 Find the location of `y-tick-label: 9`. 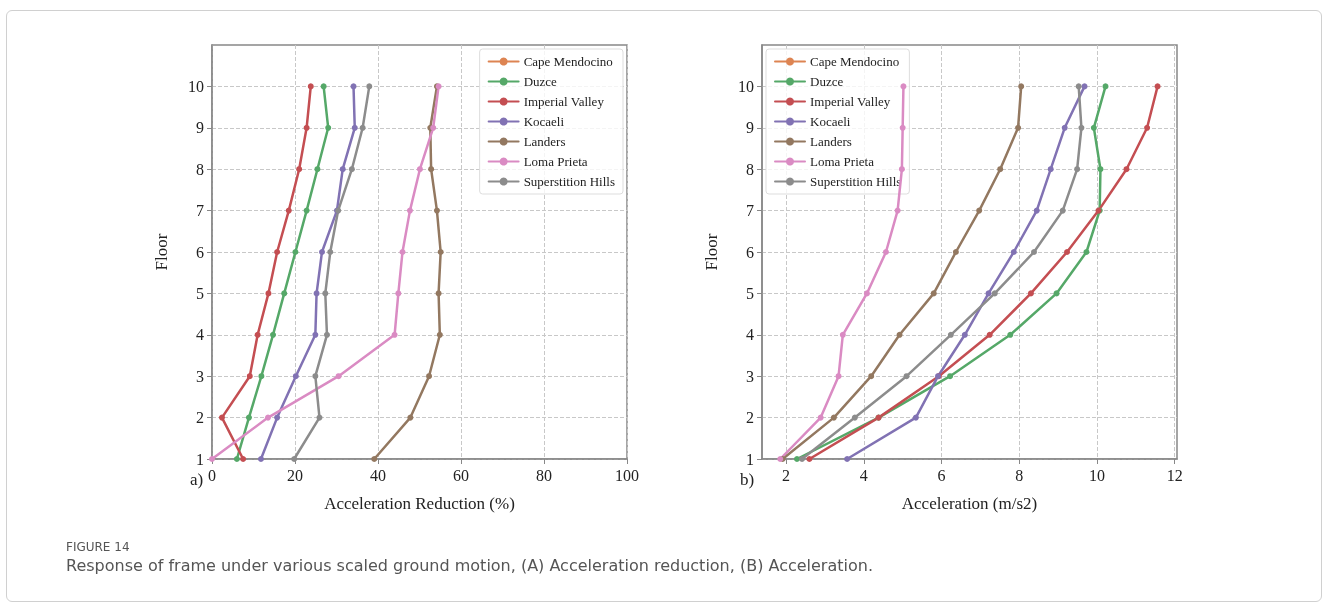

y-tick-label: 9 is located at coordinates (750, 128).